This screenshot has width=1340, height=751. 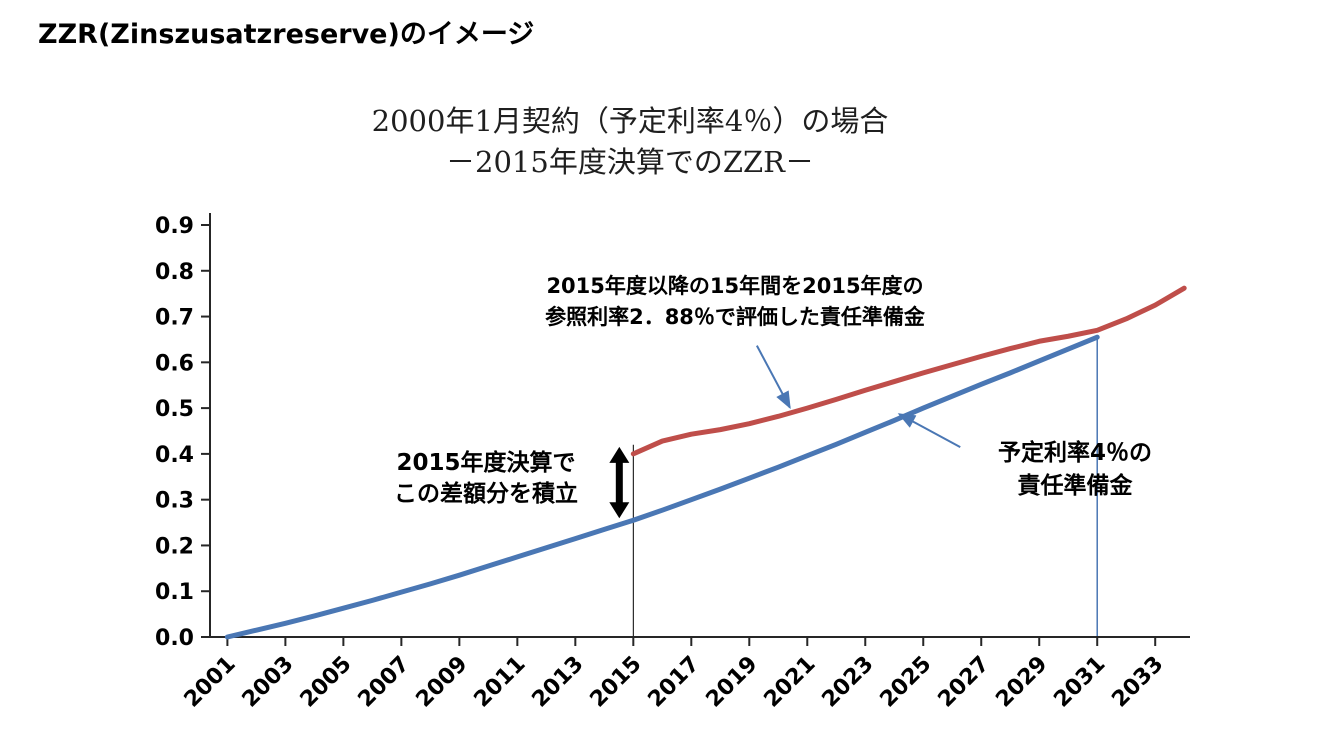 I want to click on chart-title: 2000年1月契約（予定利率4％）の場合 －2015年度決算でのZZR－, so click(x=630, y=142).